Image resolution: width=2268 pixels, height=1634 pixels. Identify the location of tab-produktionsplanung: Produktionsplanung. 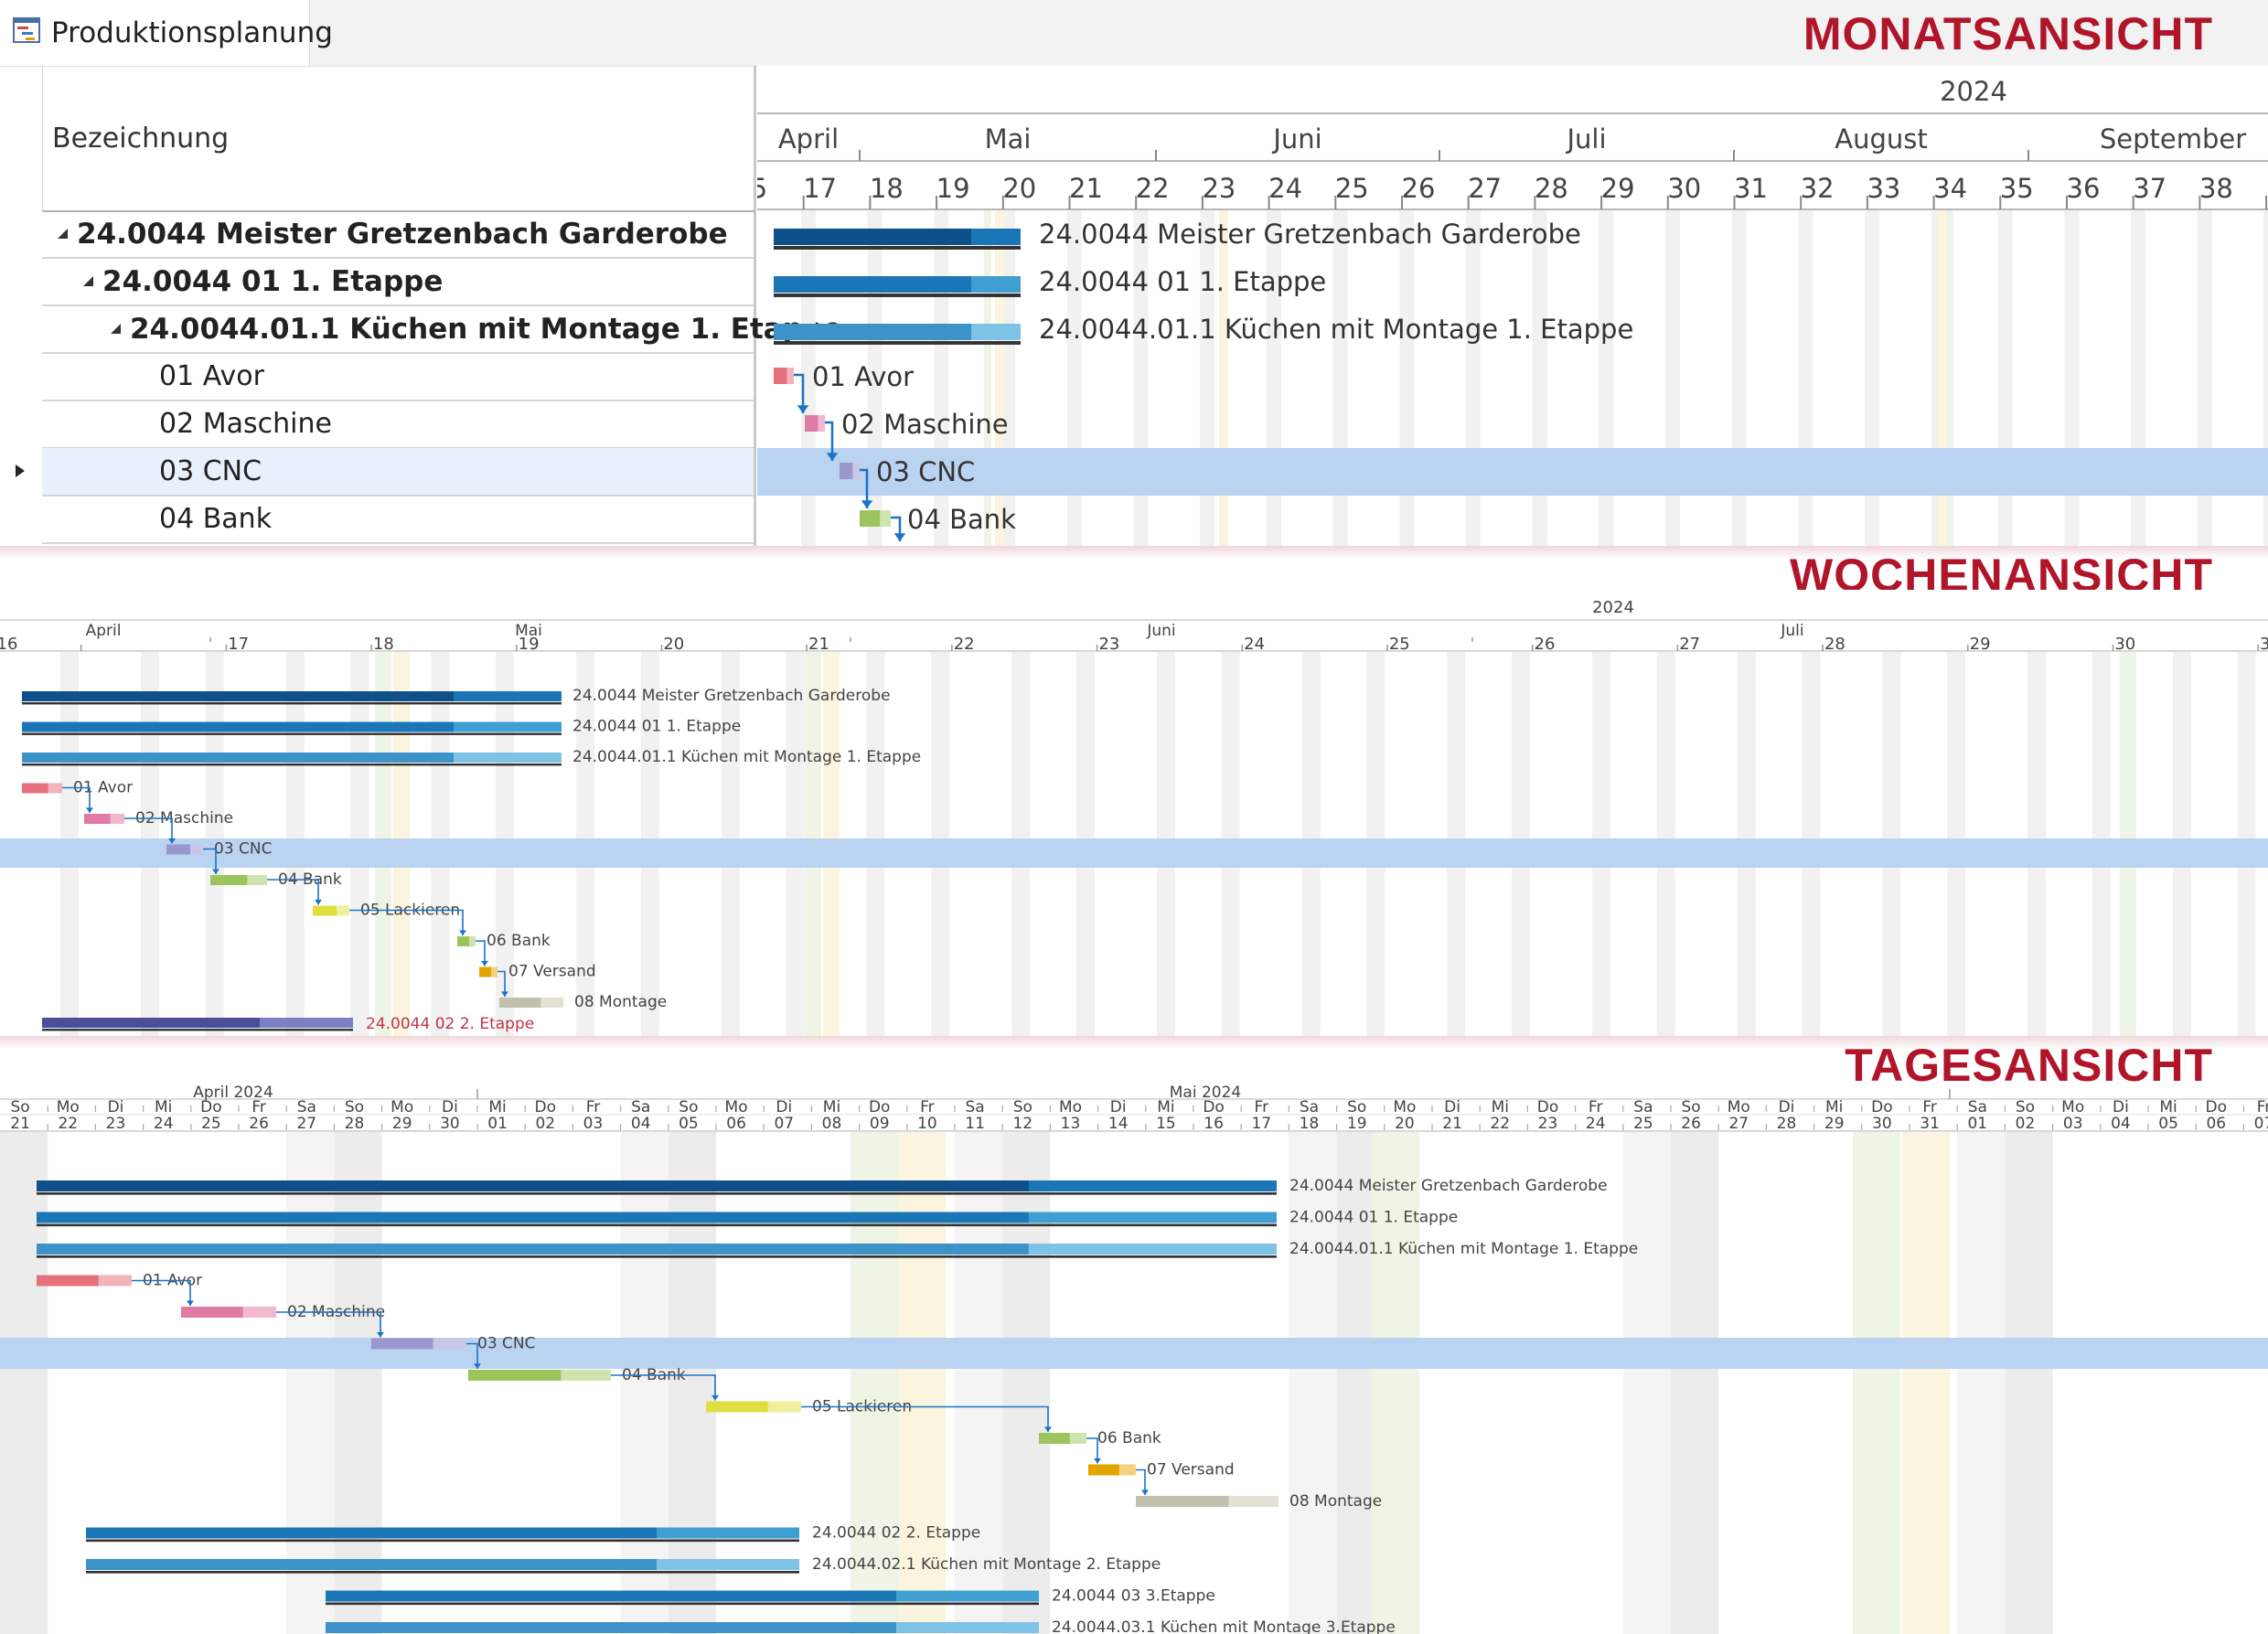
(166, 33).